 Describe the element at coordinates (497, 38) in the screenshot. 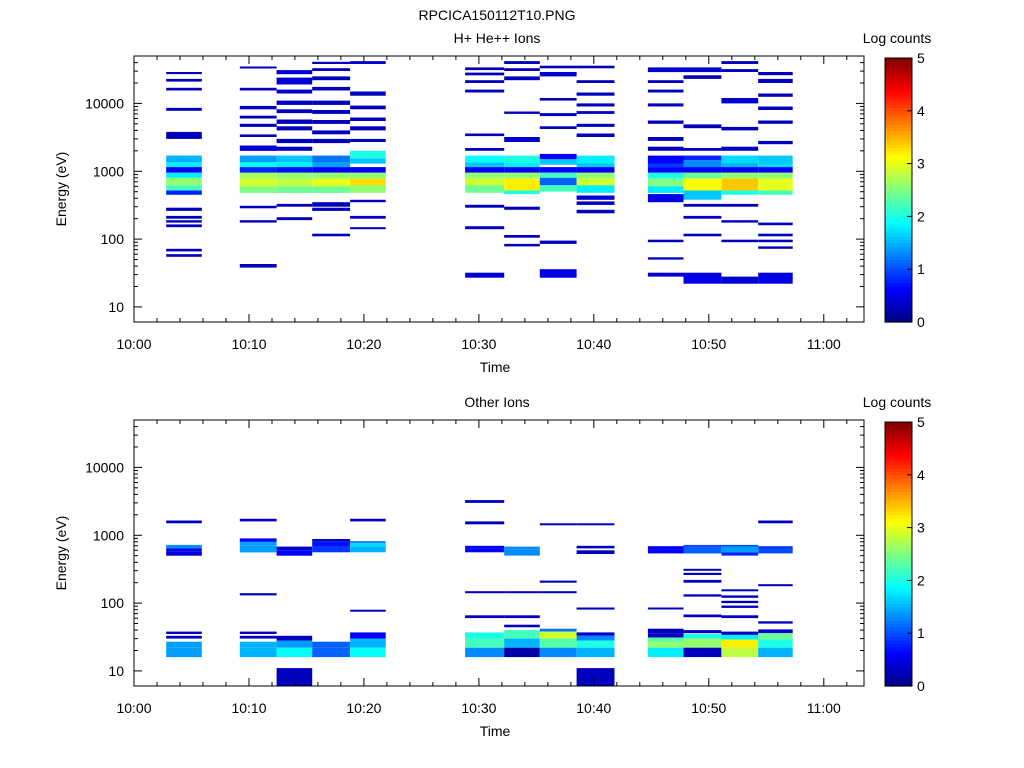

I see `panel-title: H+ He++ Ions` at that location.